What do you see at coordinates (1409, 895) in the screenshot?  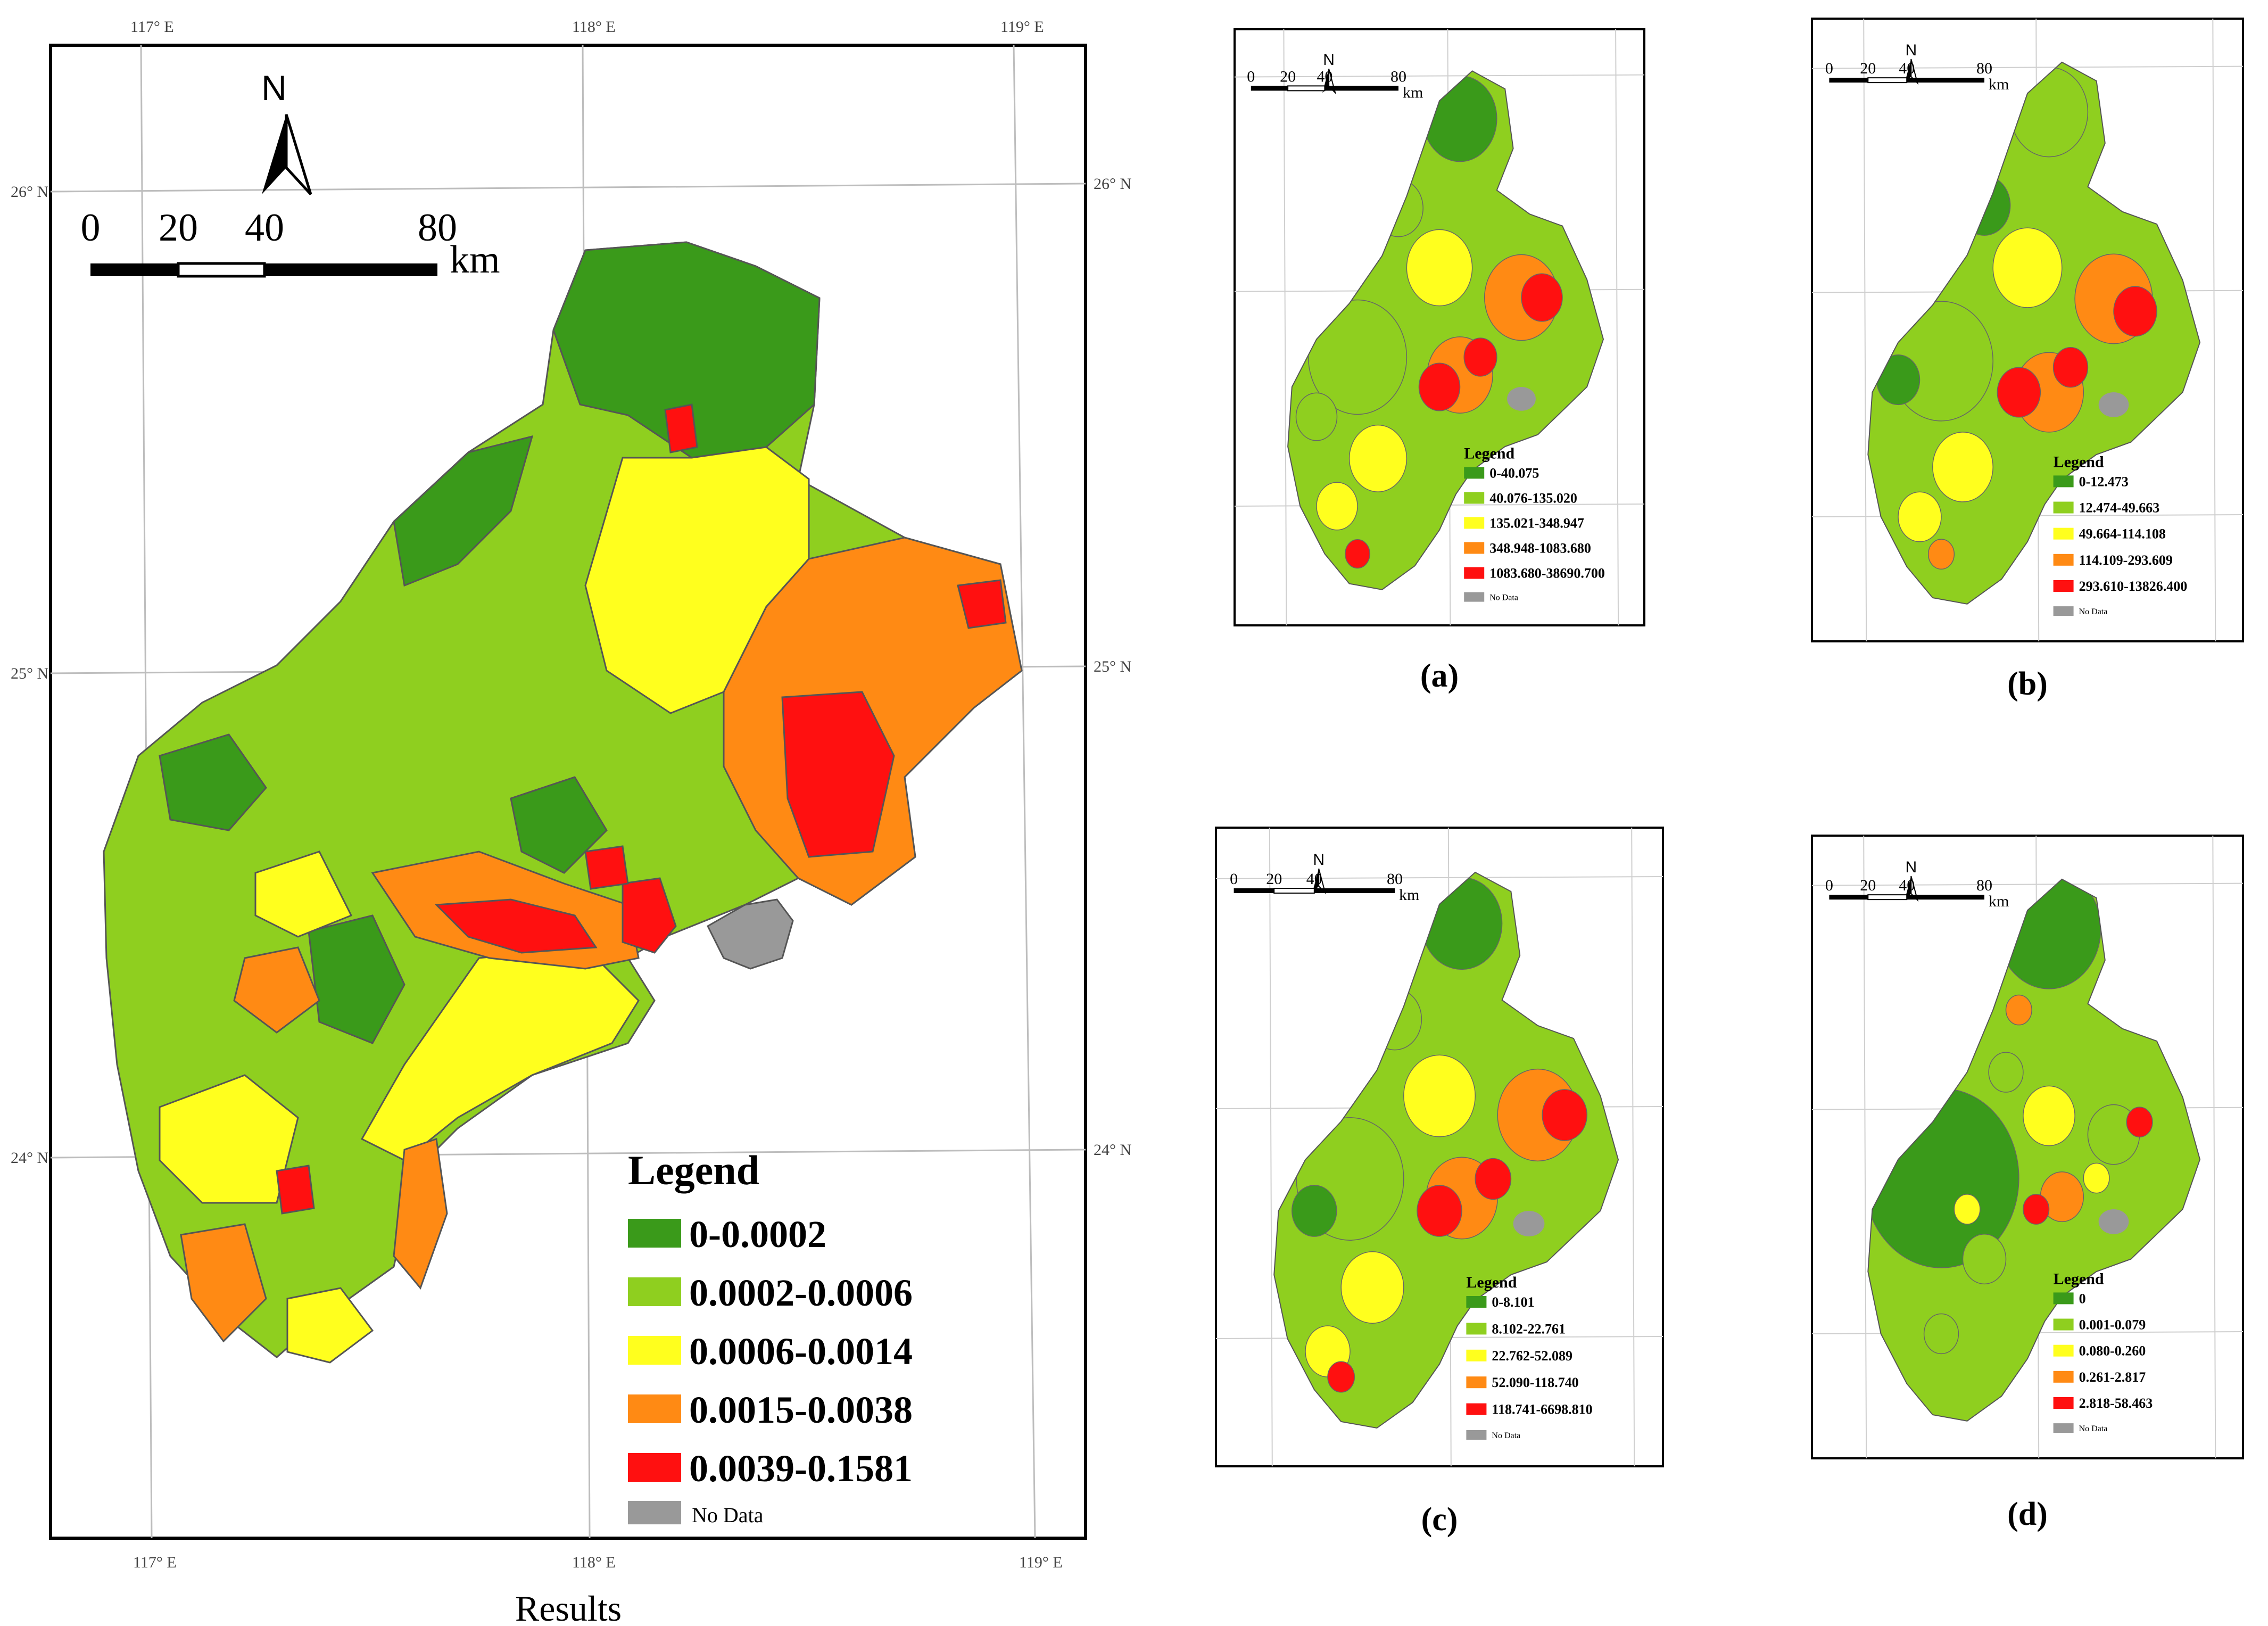 I see `panel-c-scale-unit: km` at bounding box center [1409, 895].